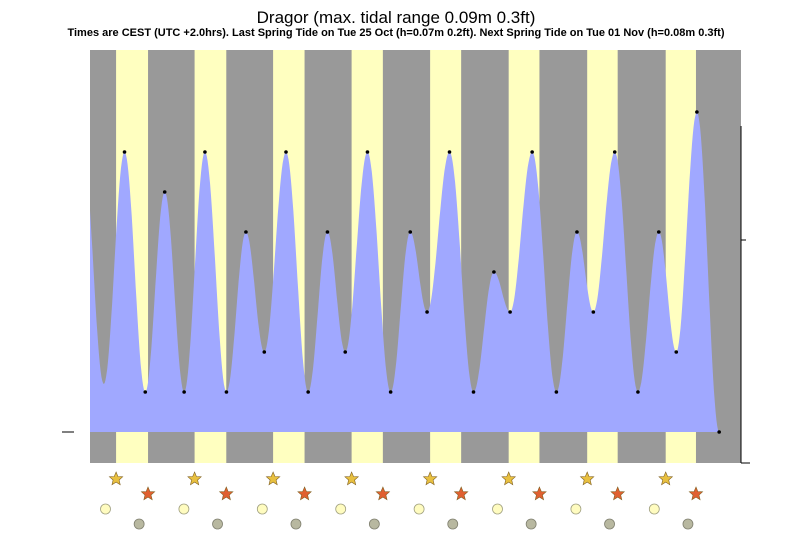 The height and width of the screenshot is (539, 793). What do you see at coordinates (402, 500) in the screenshot?
I see `astro-rows` at bounding box center [402, 500].